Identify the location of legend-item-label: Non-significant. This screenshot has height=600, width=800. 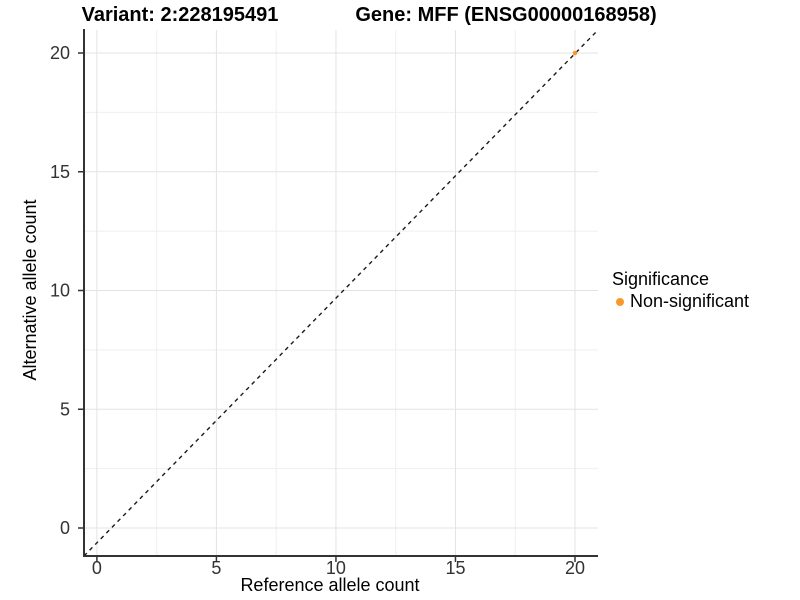
(690, 301).